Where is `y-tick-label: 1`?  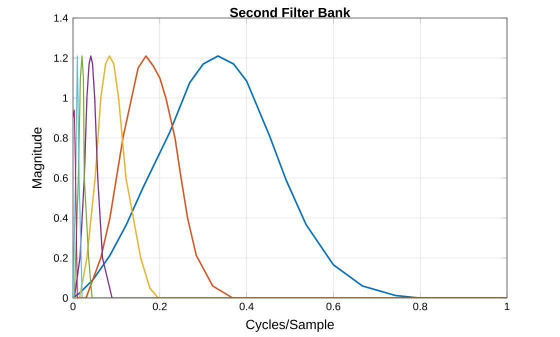
y-tick-label: 1 is located at coordinates (65, 98).